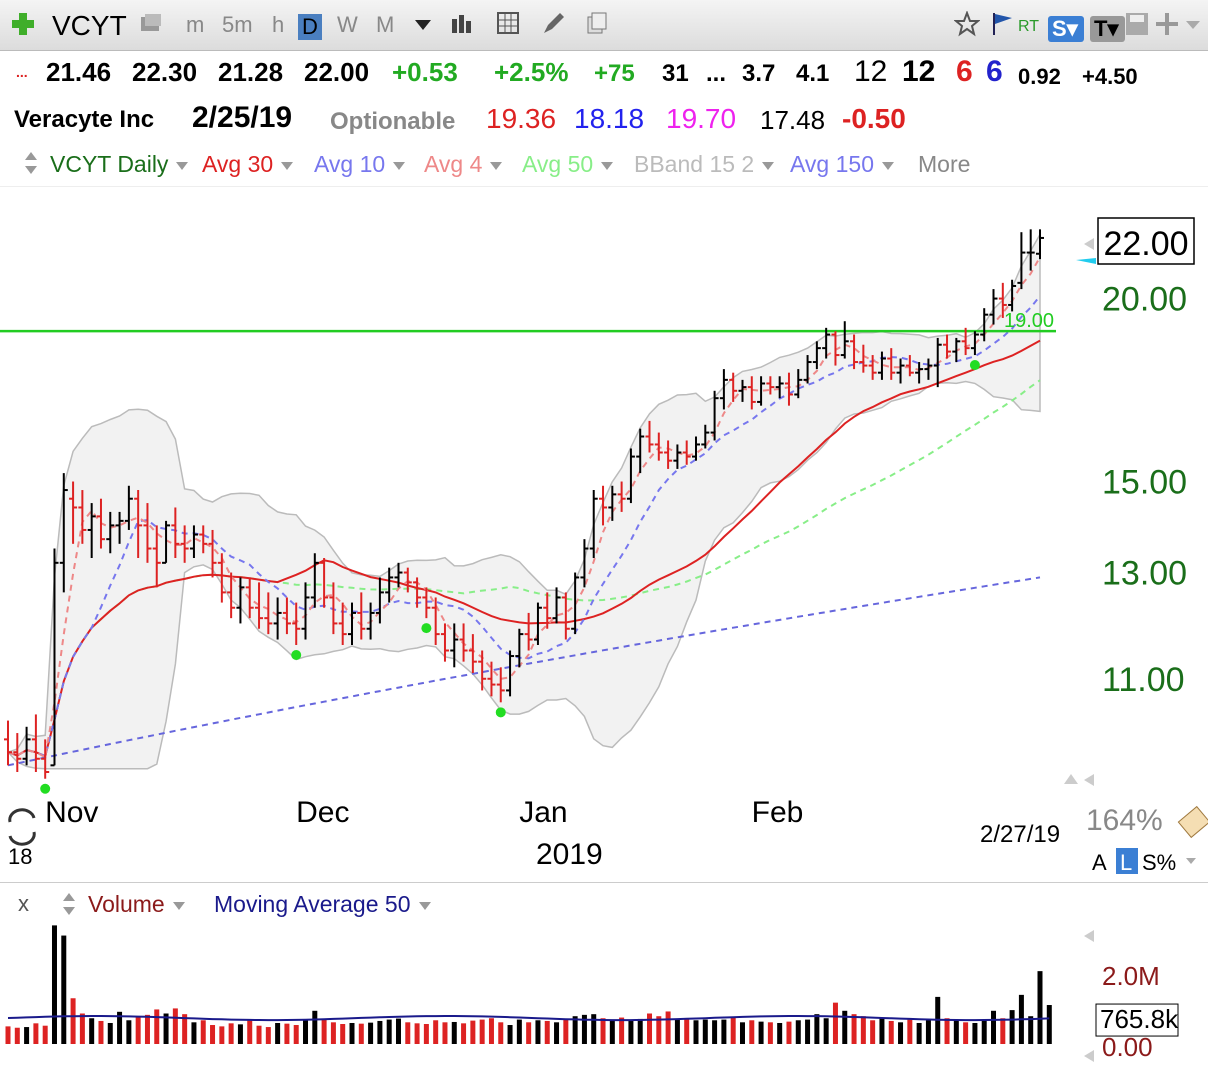  What do you see at coordinates (528, 984) in the screenshot?
I see `volume-bars` at bounding box center [528, 984].